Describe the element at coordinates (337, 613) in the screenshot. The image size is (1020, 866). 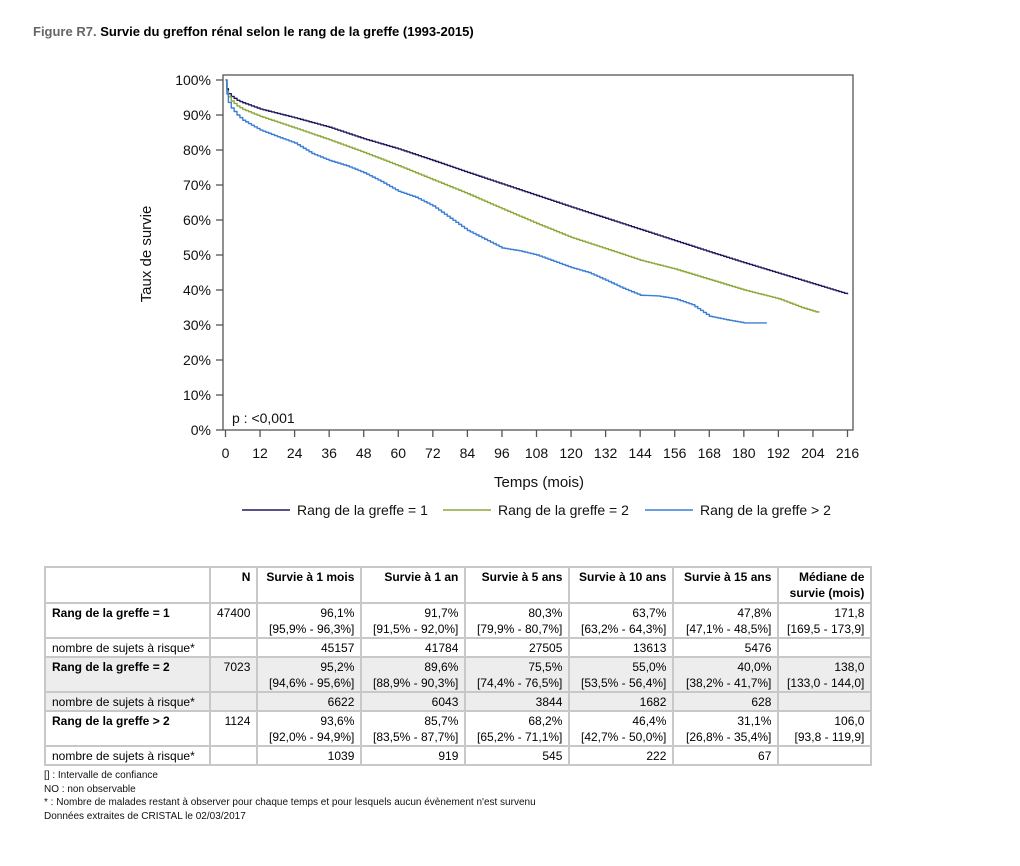
I see `survival-value: 96,1%` at that location.